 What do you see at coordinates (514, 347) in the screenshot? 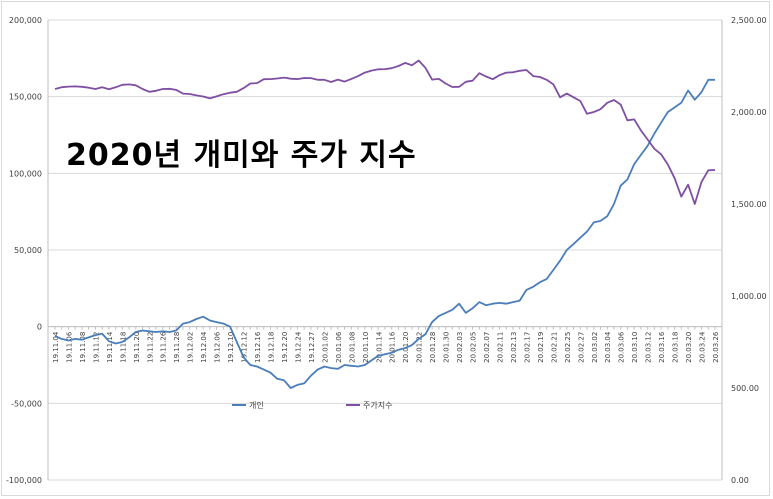
I see `x-tick-label: 20.02.13` at bounding box center [514, 347].